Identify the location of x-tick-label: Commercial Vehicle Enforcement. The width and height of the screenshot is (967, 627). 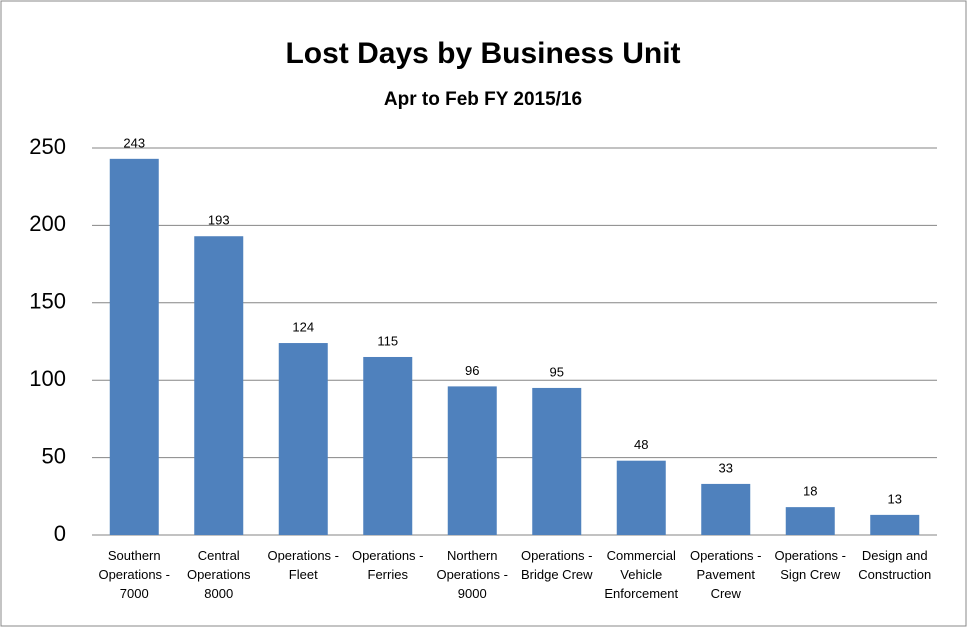
(641, 574).